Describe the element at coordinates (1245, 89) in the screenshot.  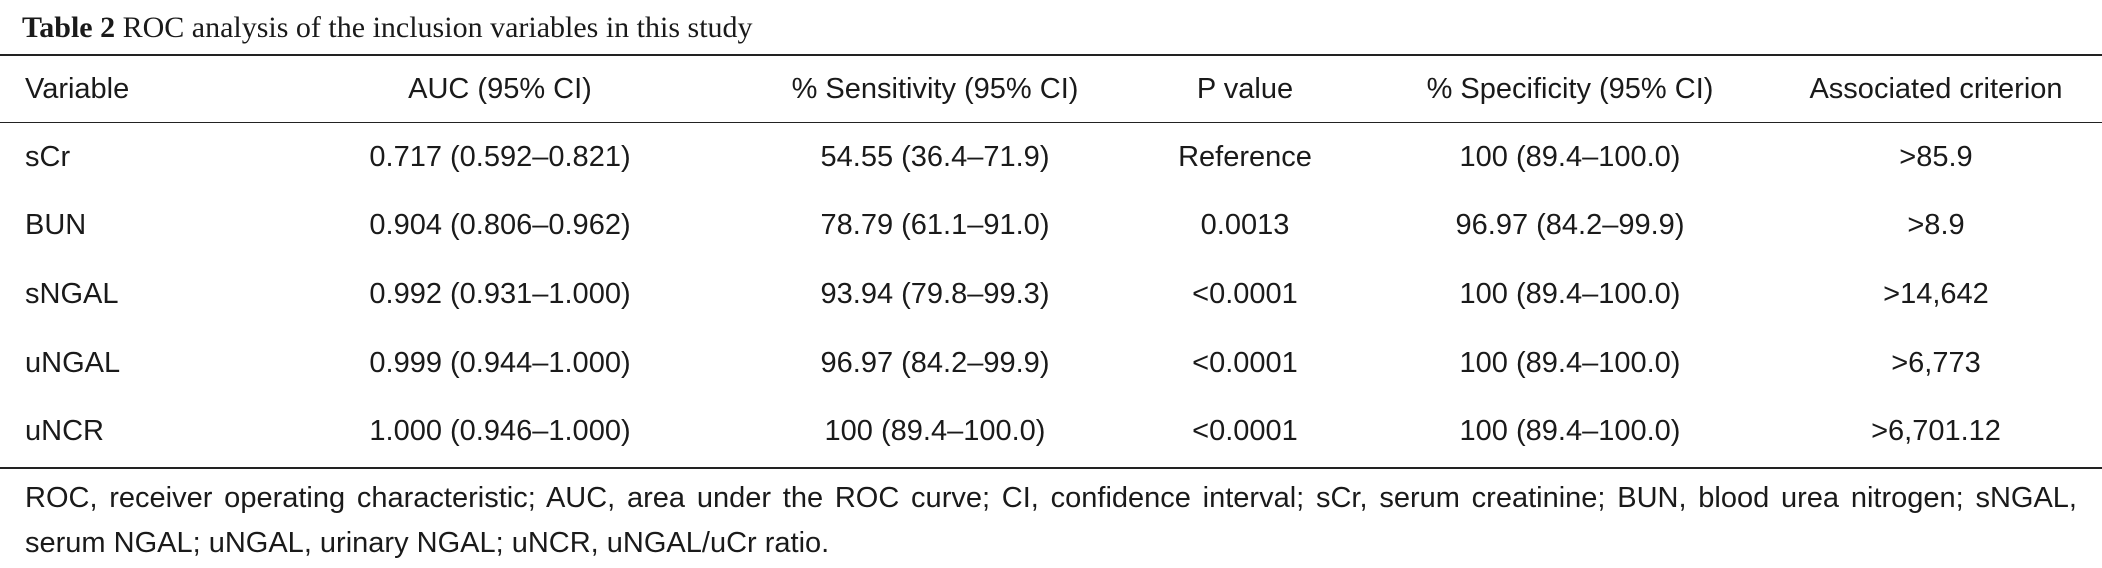
I see `column-header: P value` at that location.